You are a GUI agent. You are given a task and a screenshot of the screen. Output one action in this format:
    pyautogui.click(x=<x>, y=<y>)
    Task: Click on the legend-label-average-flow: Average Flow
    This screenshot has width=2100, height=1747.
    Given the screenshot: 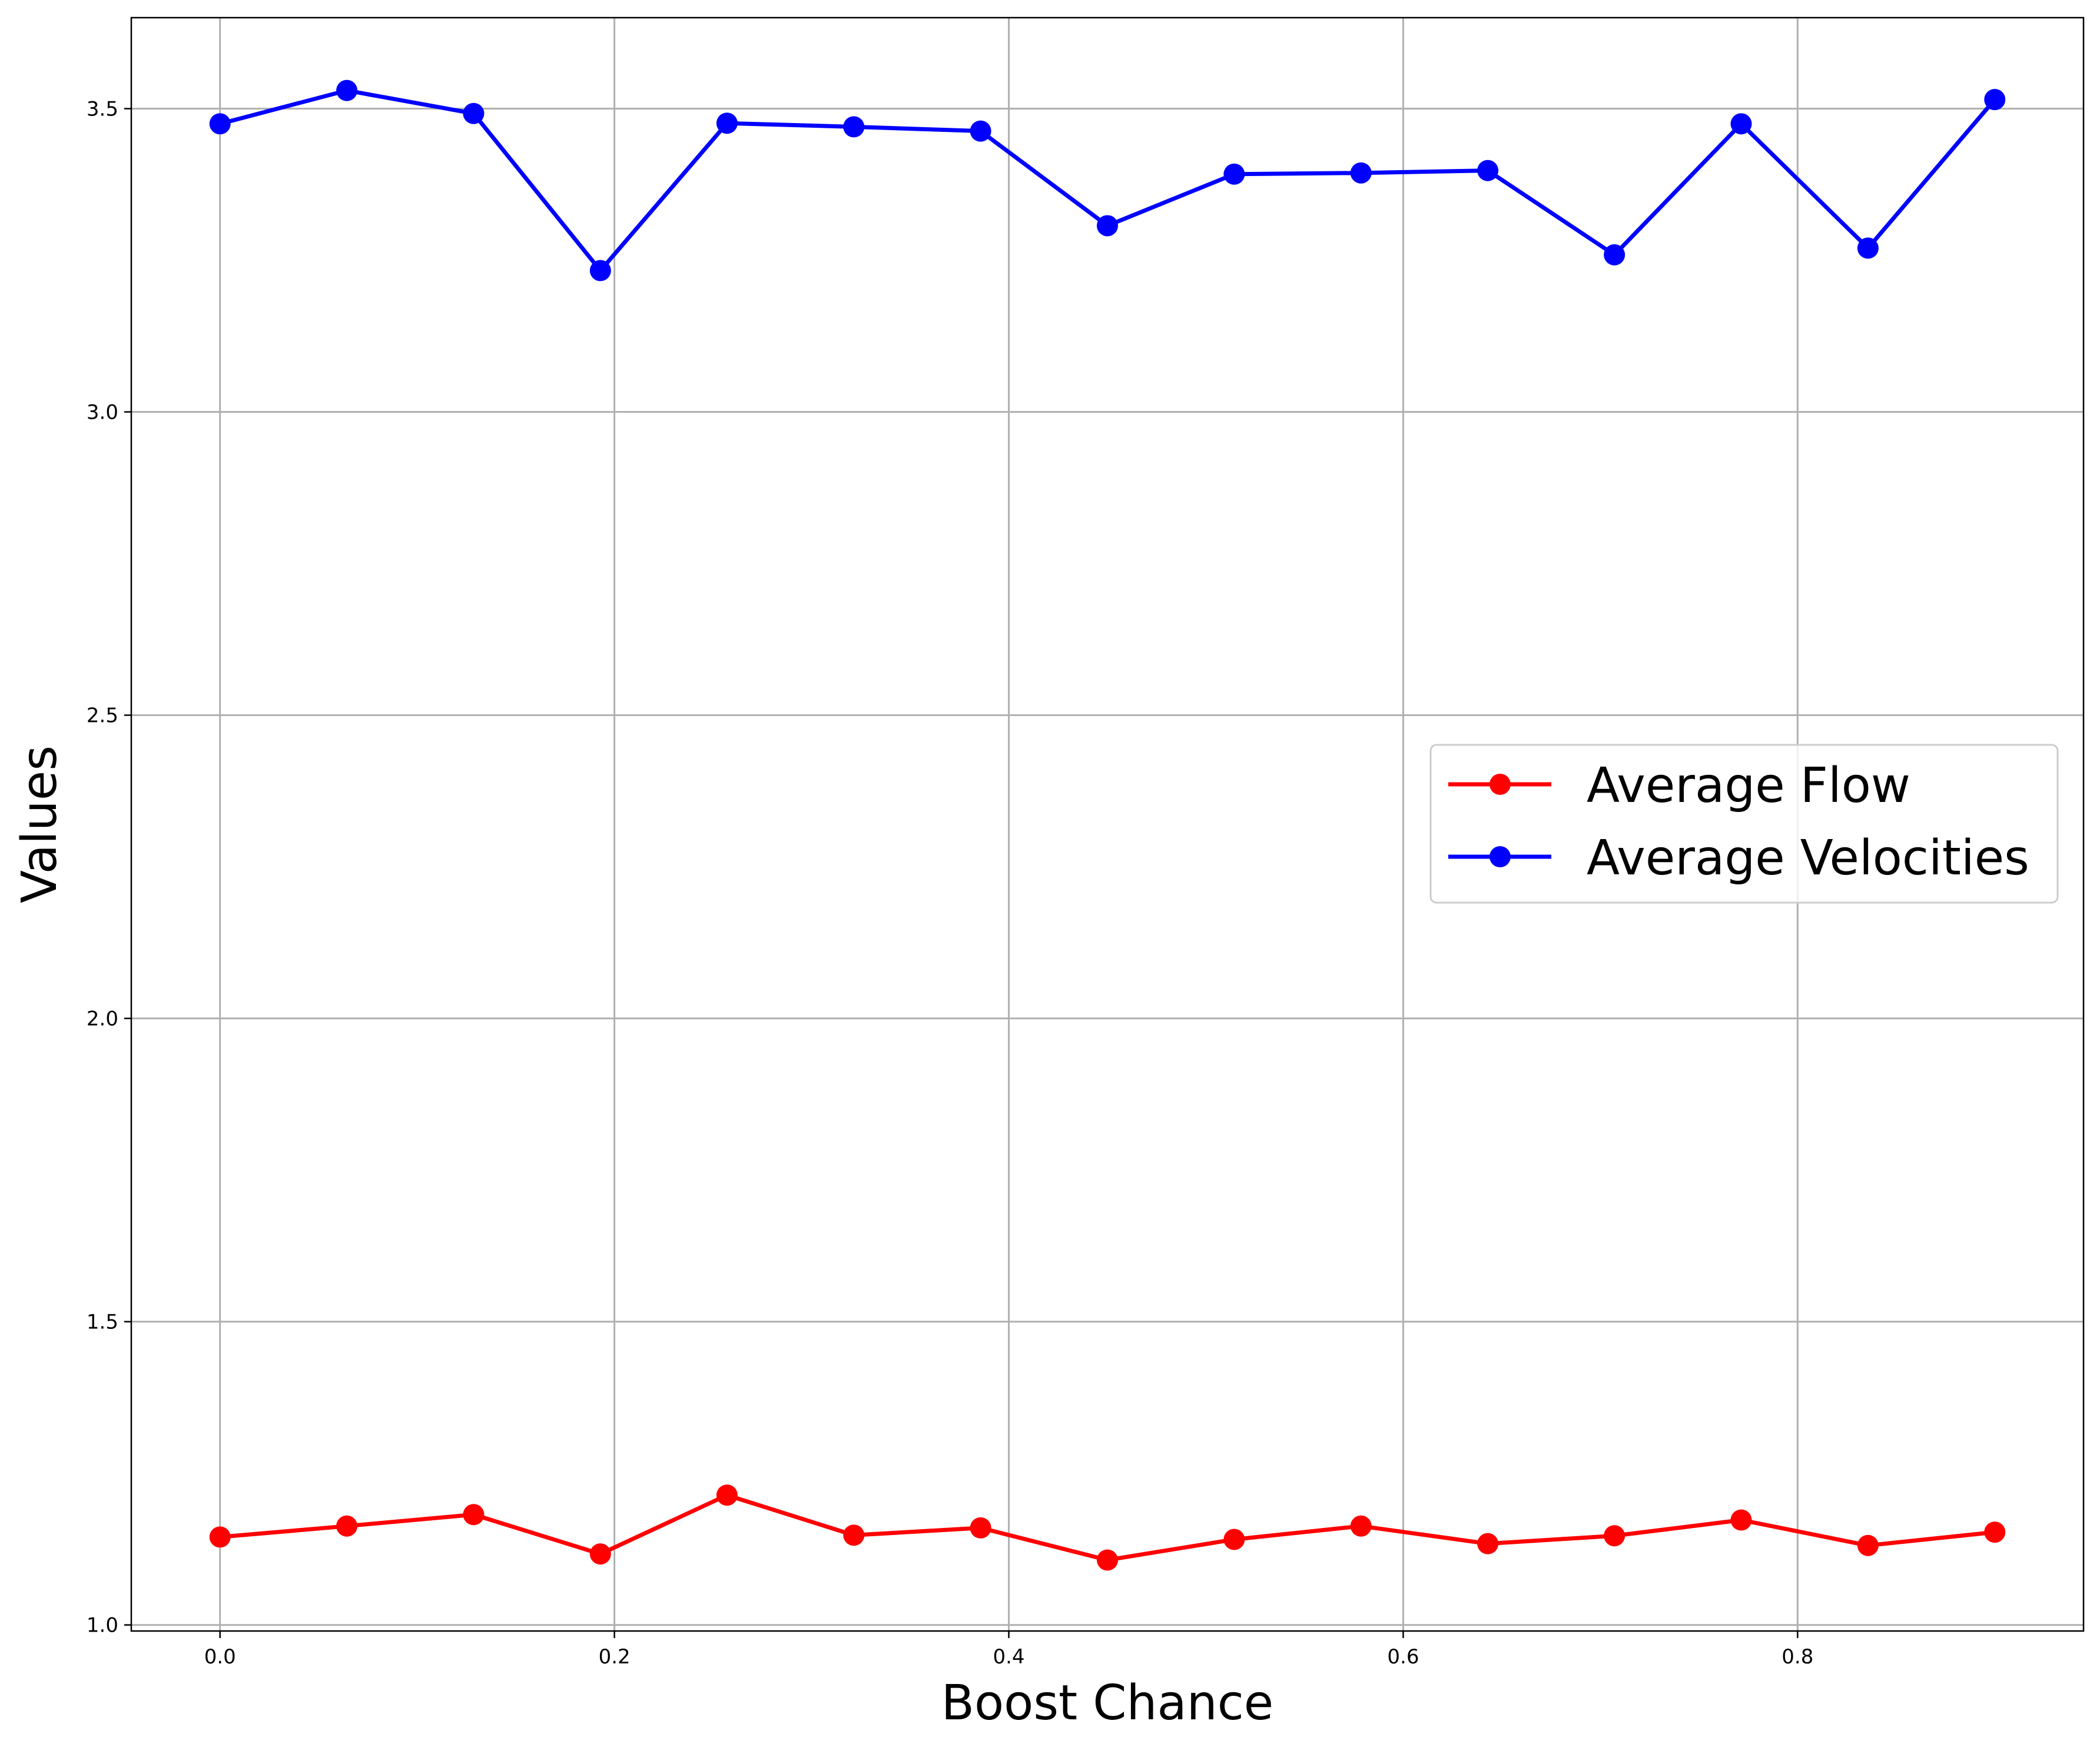 What is the action you would take?
    pyautogui.click(x=1748, y=786)
    